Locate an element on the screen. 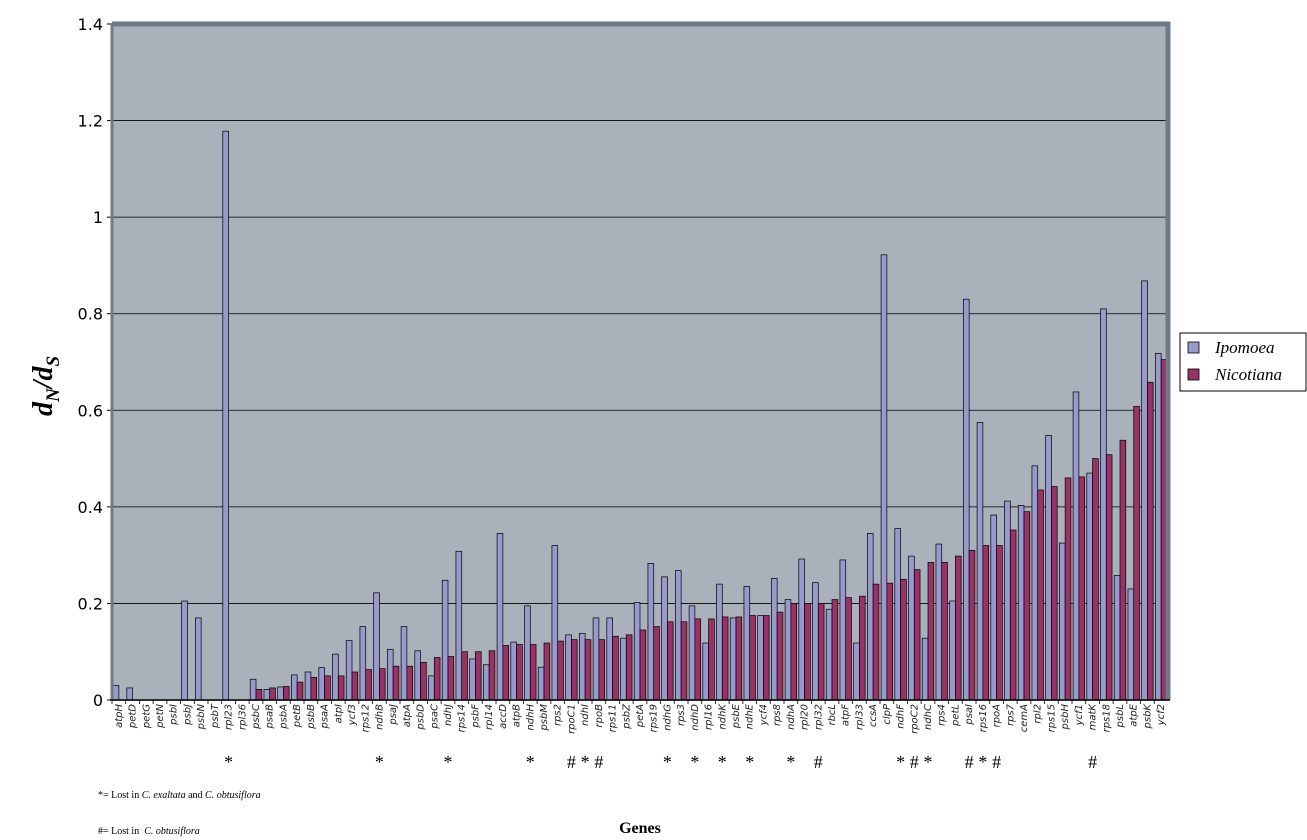 This screenshot has height=840, width=1307. gene-label: psbH is located at coordinates (1065, 717).